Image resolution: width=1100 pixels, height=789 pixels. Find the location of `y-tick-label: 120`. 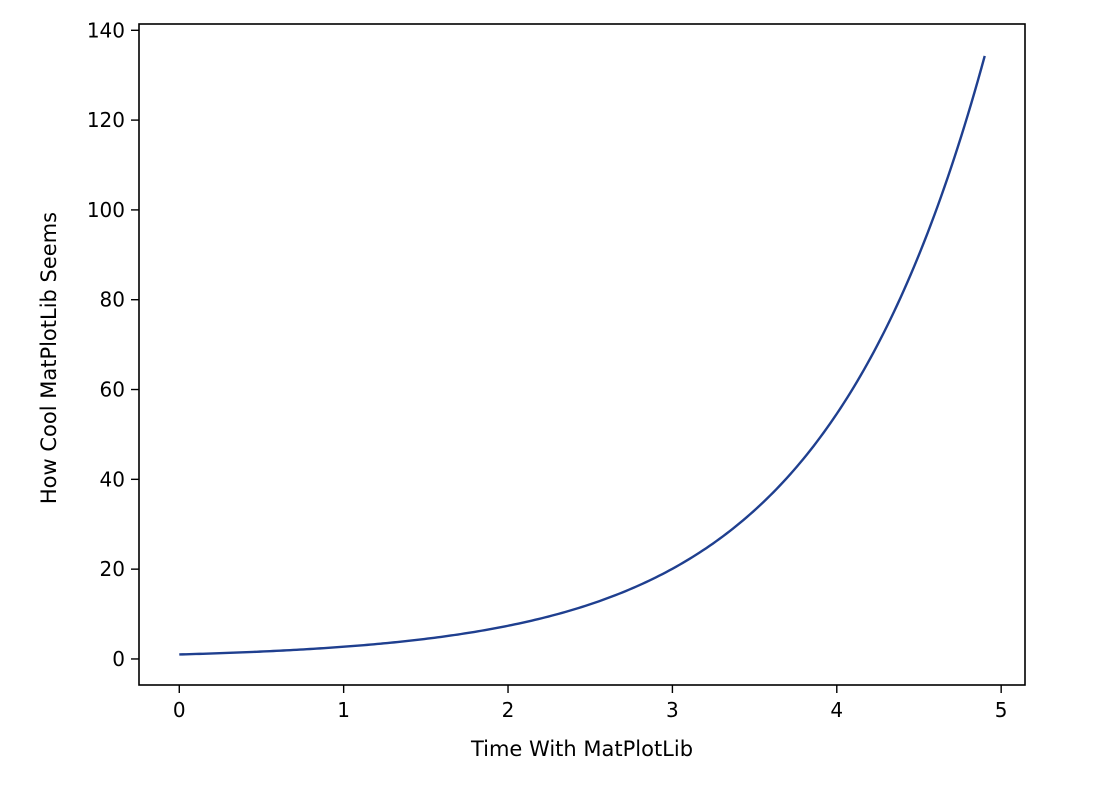

y-tick-label: 120 is located at coordinates (106, 120).